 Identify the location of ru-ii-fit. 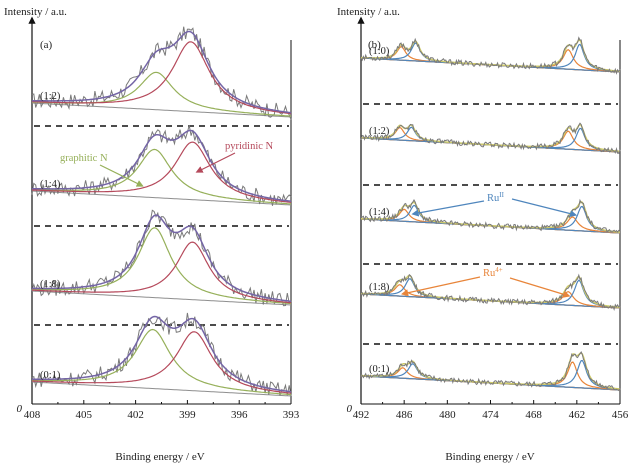
(490, 140).